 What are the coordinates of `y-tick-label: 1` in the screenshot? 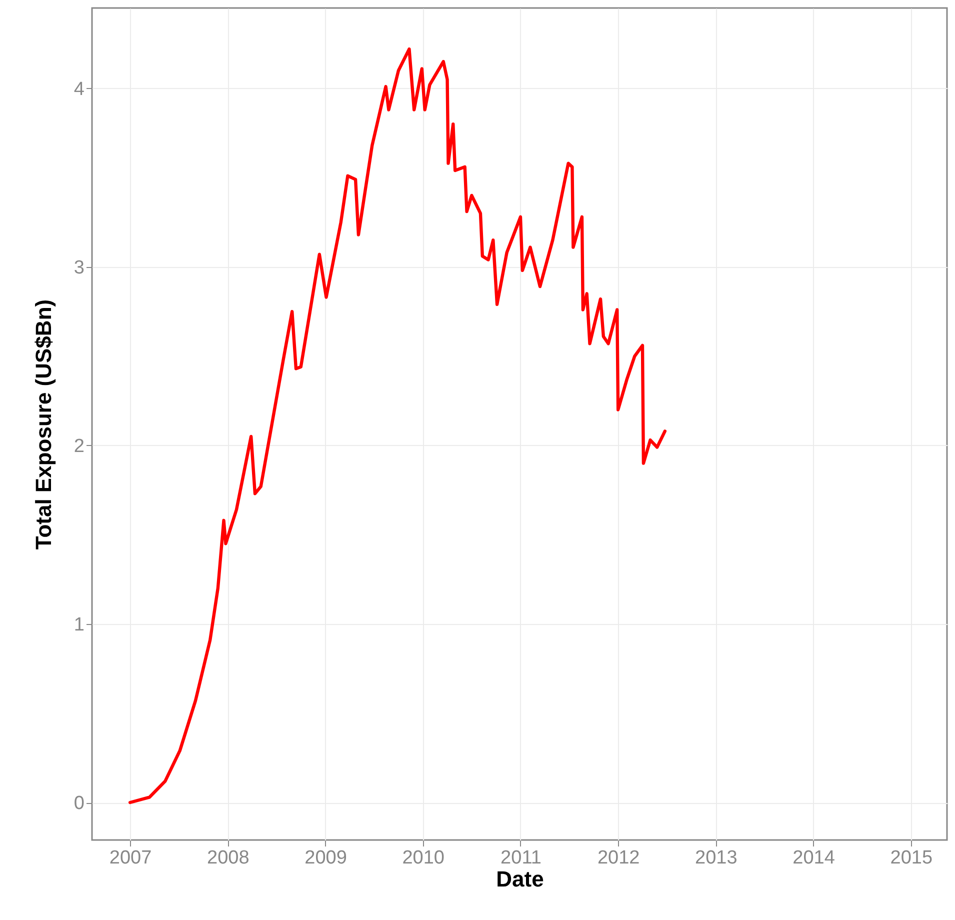 It's located at (79, 625).